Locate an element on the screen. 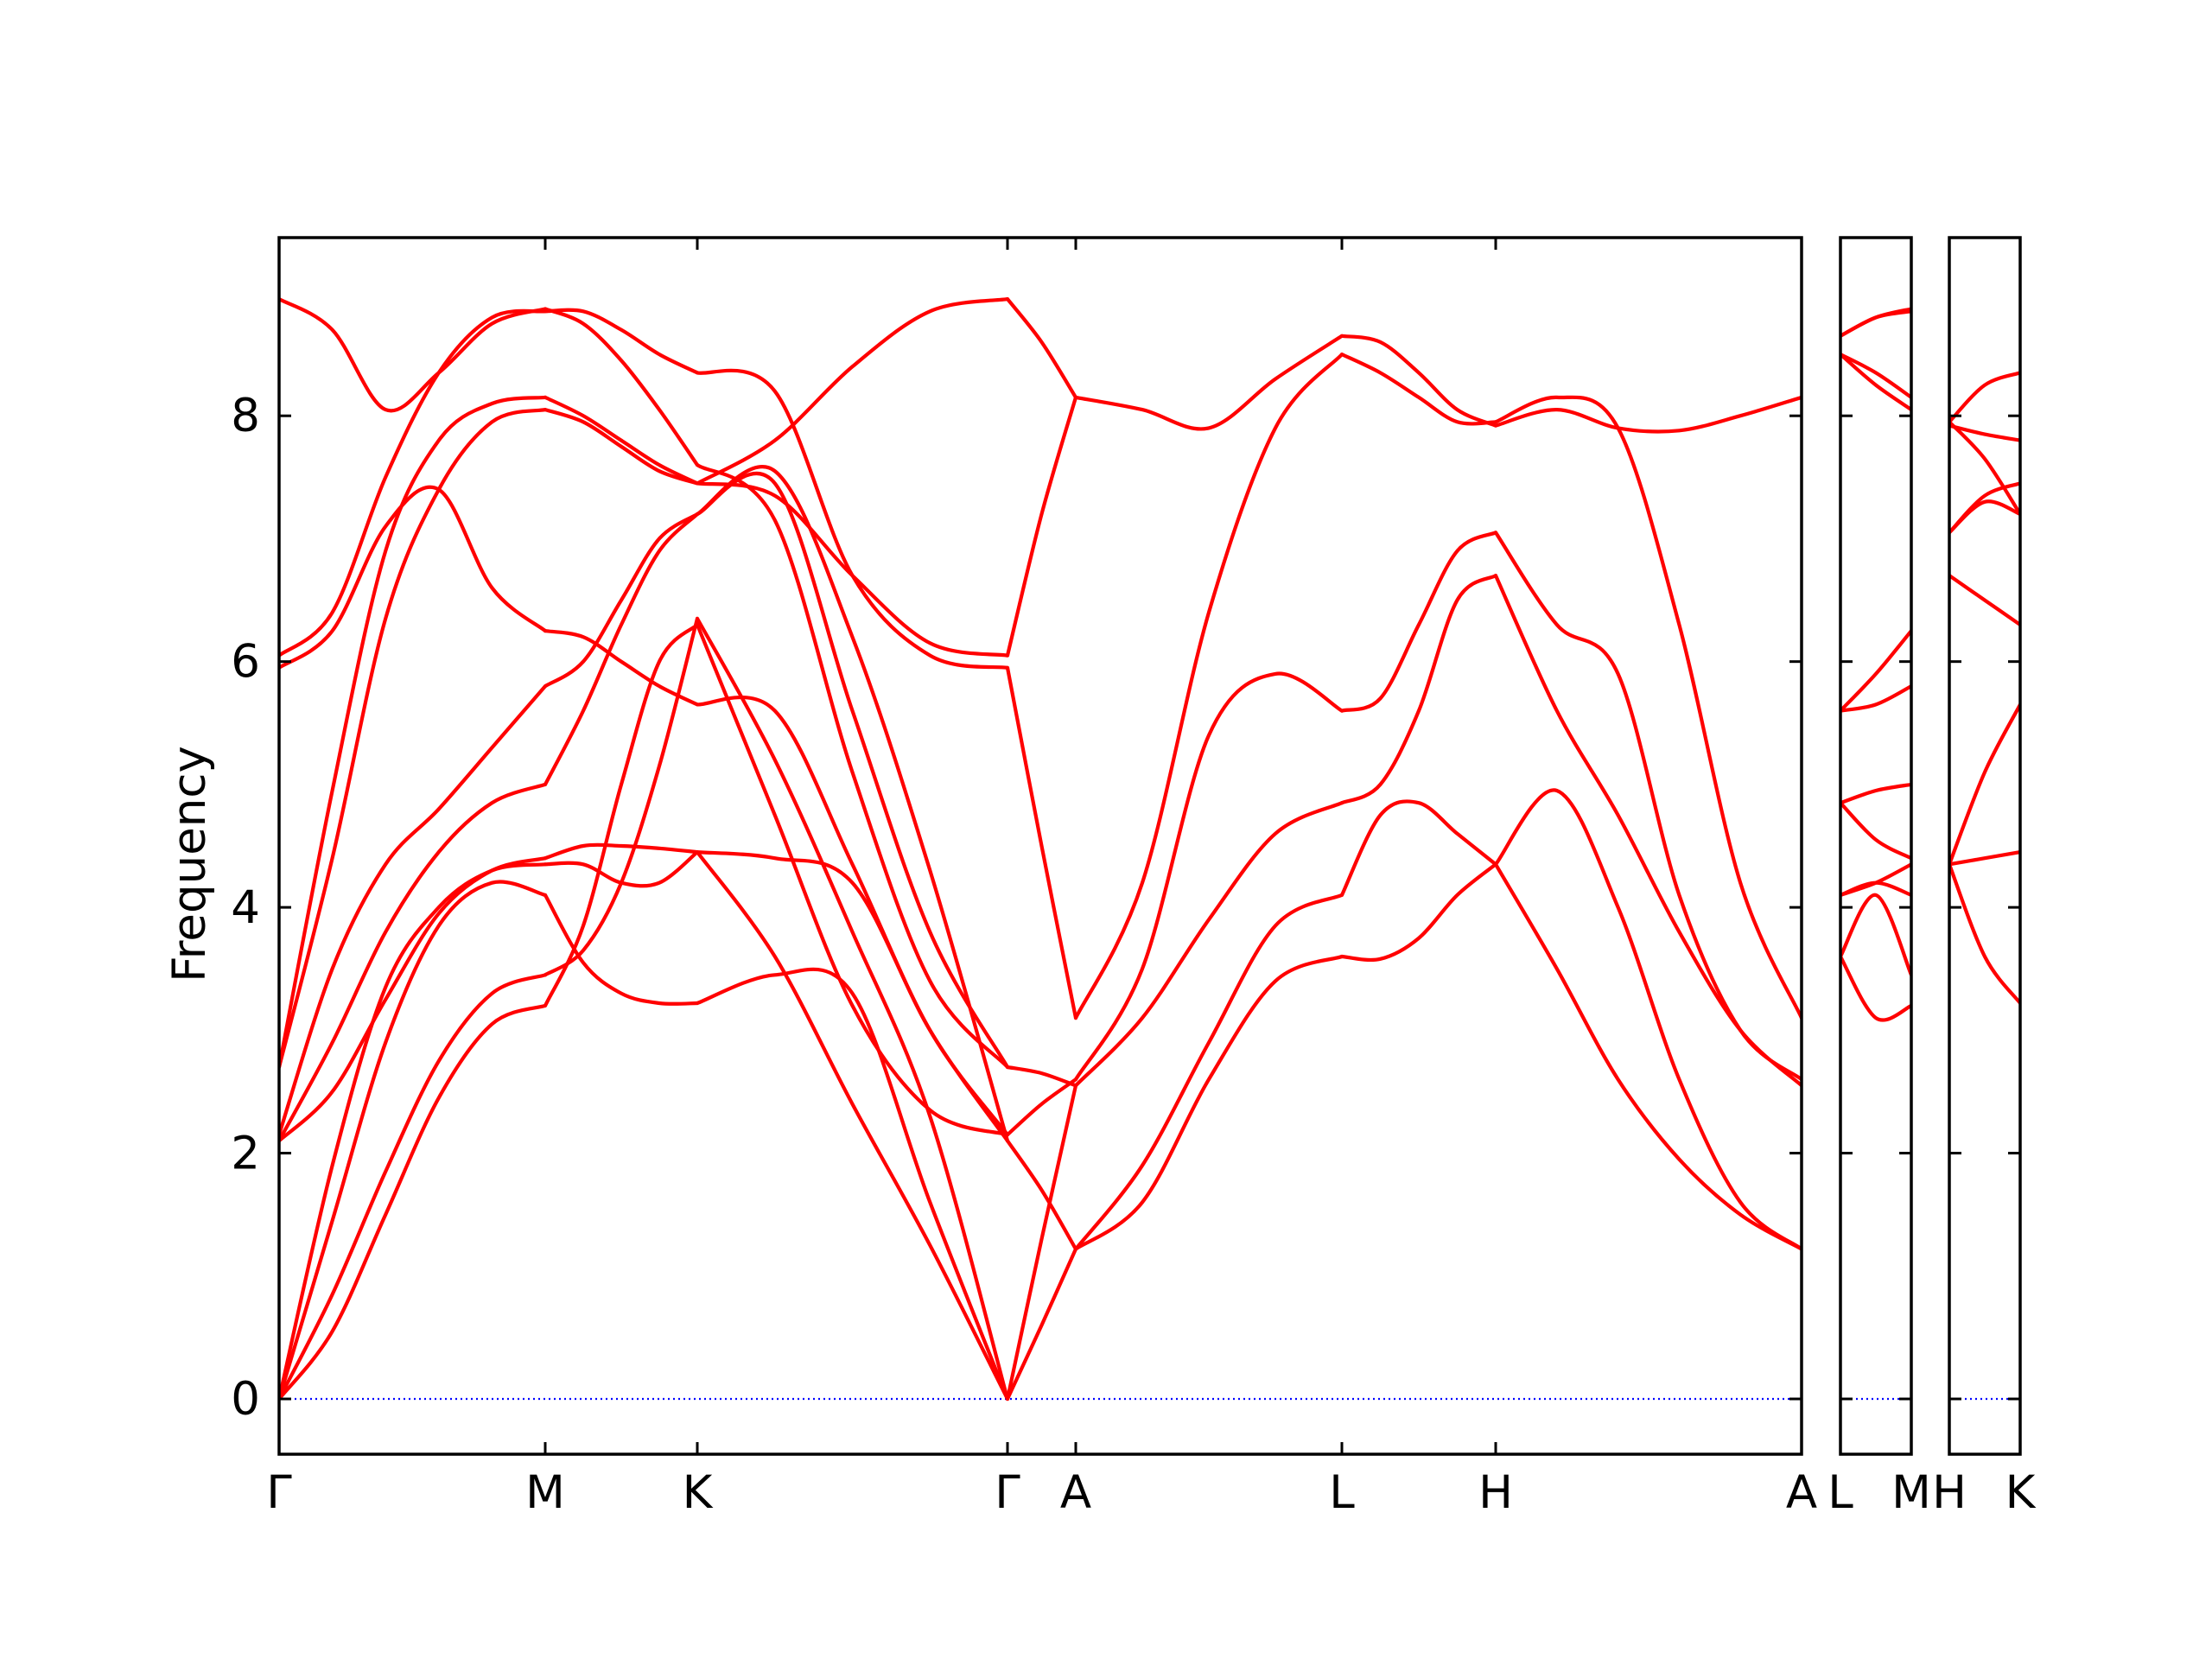 The width and height of the screenshot is (2212, 1659). band-line-Γ-M-12 is located at coordinates (413, 355).